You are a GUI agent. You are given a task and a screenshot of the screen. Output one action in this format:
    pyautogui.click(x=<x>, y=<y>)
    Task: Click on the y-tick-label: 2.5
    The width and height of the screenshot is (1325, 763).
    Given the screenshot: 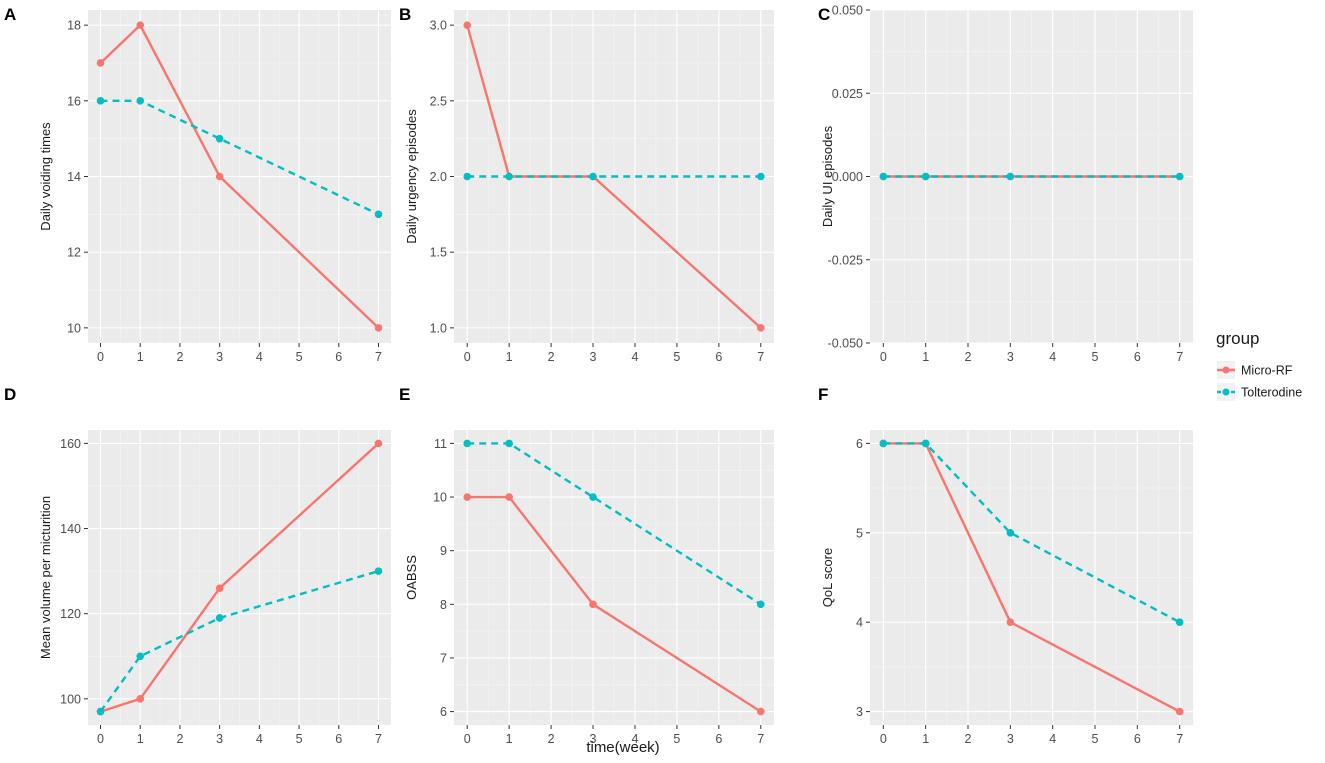 What is the action you would take?
    pyautogui.click(x=438, y=101)
    